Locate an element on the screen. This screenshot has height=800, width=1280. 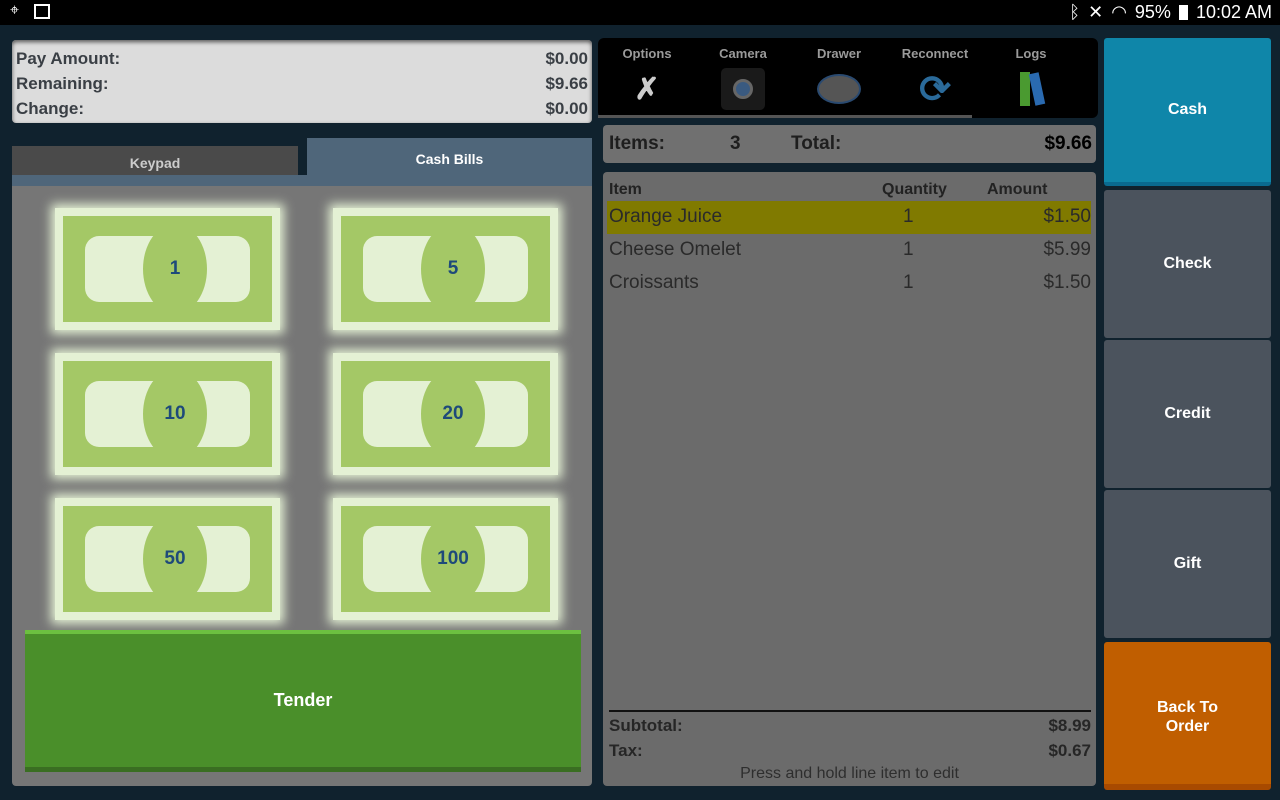
drawer-button: Drawer is located at coordinates (839, 74).